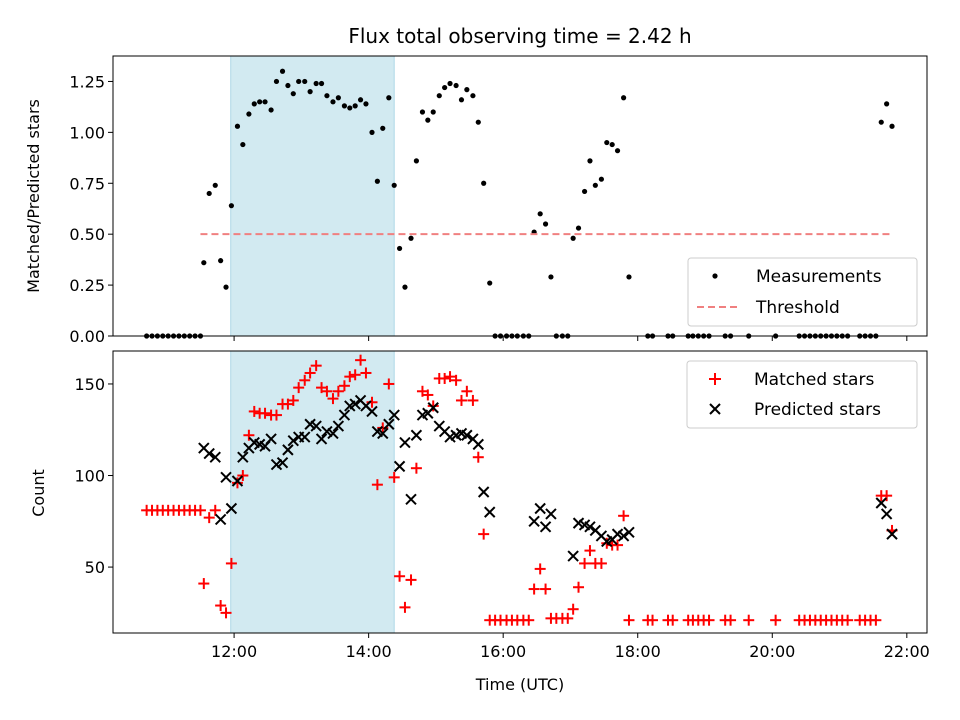 The height and width of the screenshot is (720, 960). Describe the element at coordinates (369, 651) in the screenshot. I see `x-tick-label: 14:00` at that location.